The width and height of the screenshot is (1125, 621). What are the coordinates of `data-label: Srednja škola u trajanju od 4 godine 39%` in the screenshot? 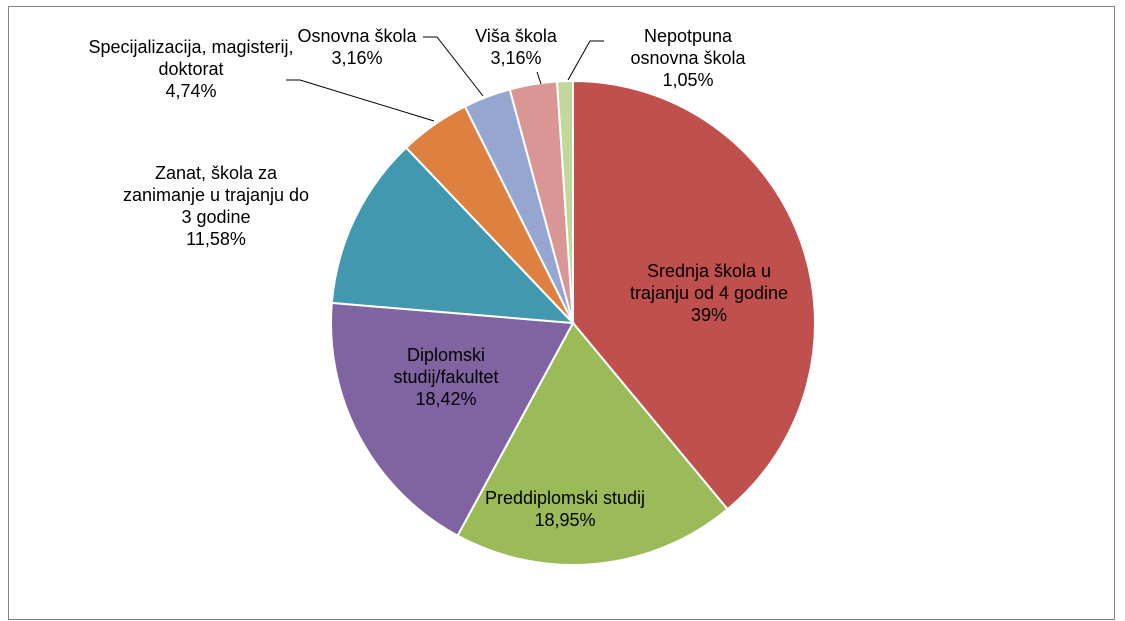 It's located at (709, 293).